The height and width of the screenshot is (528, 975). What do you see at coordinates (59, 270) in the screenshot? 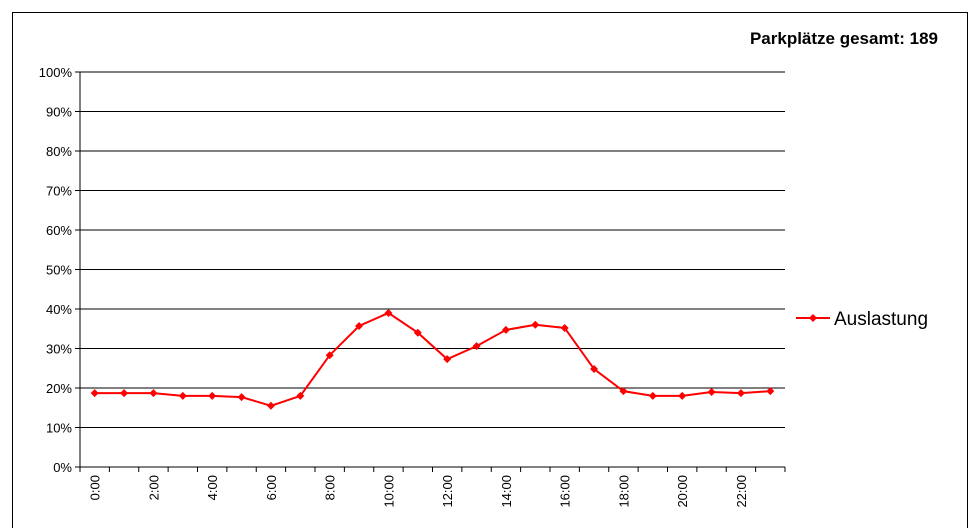
I see `y-tick-label: 50%` at bounding box center [59, 270].